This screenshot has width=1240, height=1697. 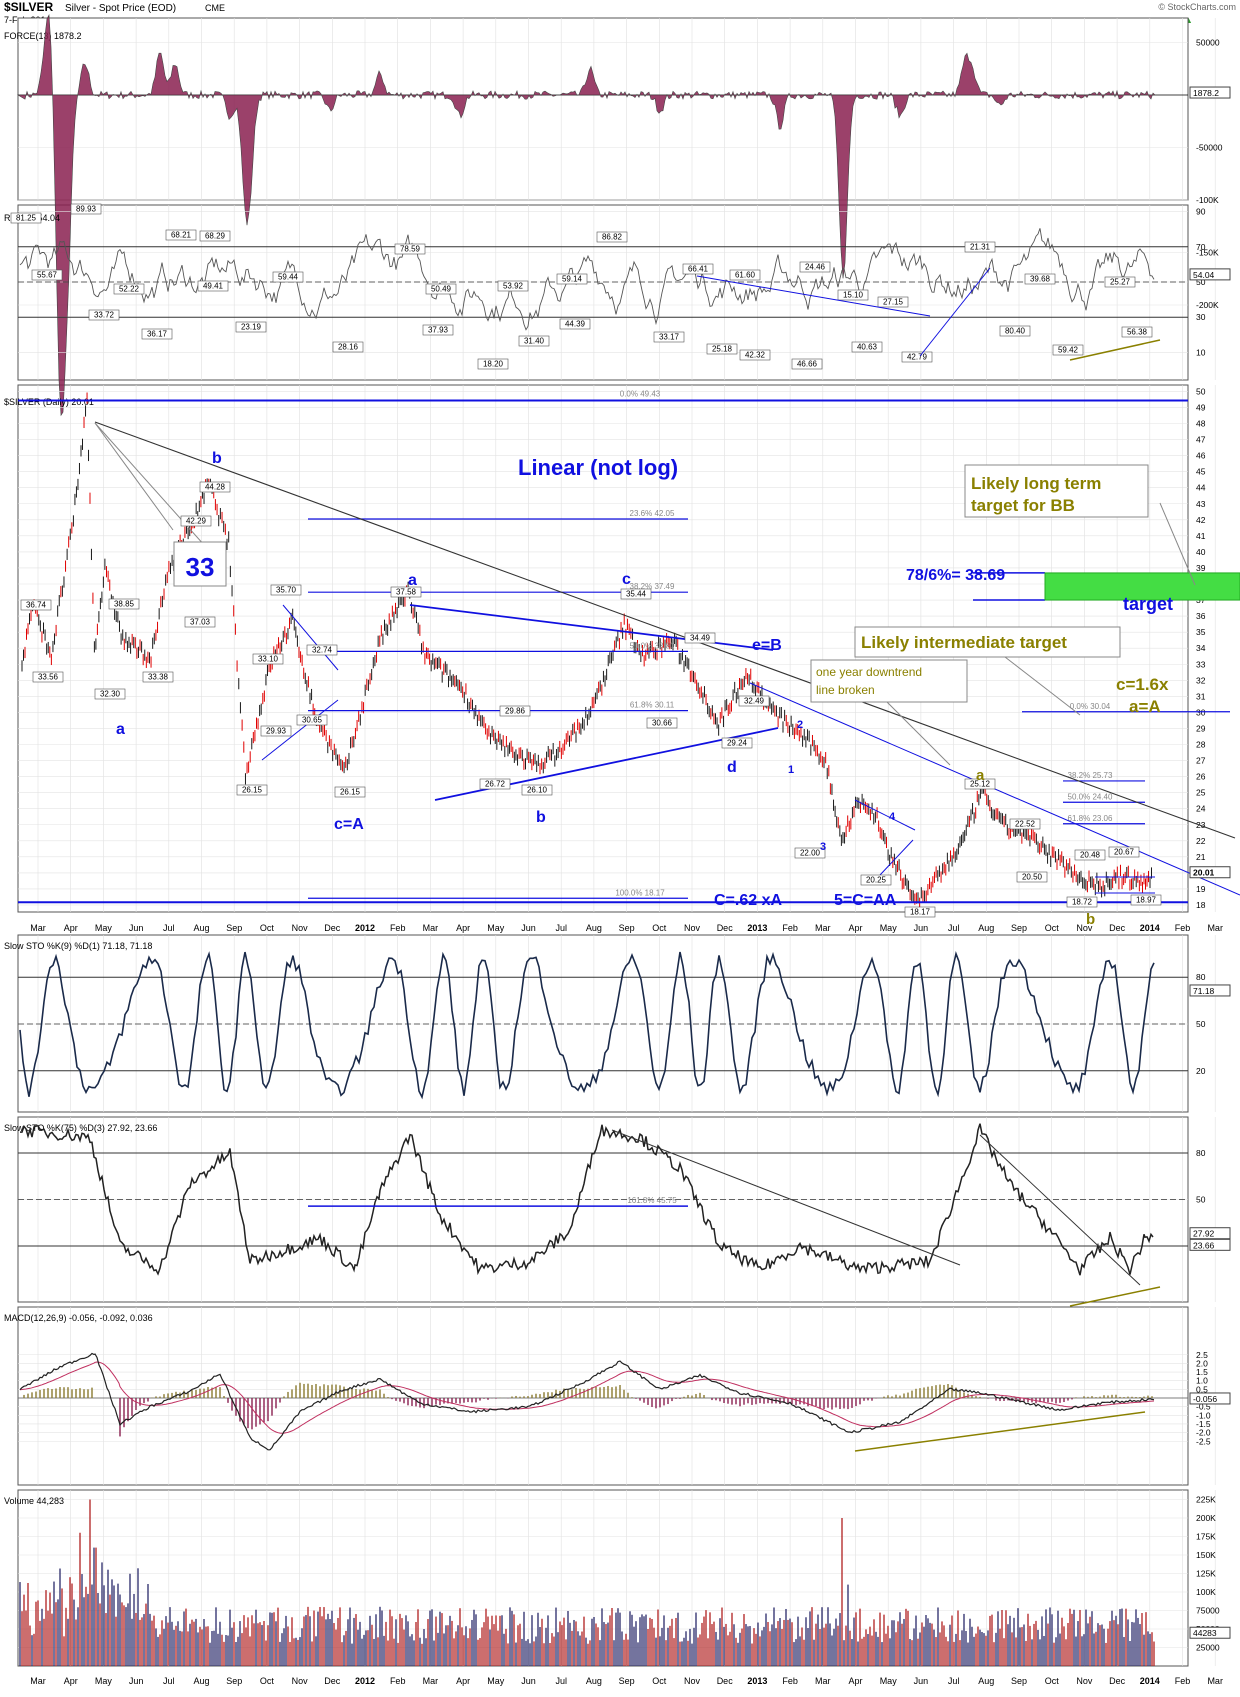 I want to click on volume-month-label-8: Nov, so click(x=300, y=1681).